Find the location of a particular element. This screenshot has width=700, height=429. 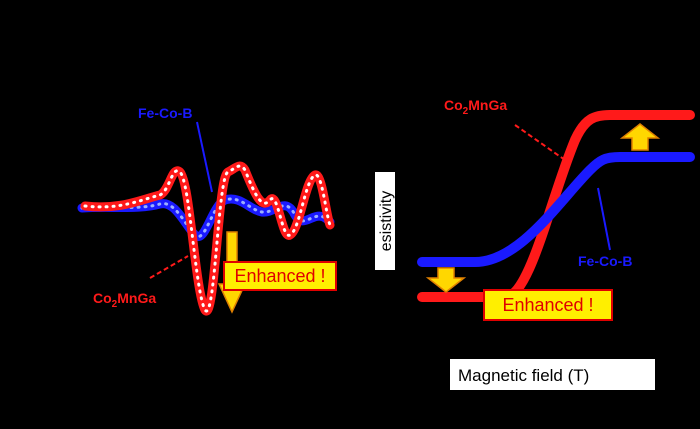

x-axis-label: Magnetic field (T) is located at coordinates (523, 375).